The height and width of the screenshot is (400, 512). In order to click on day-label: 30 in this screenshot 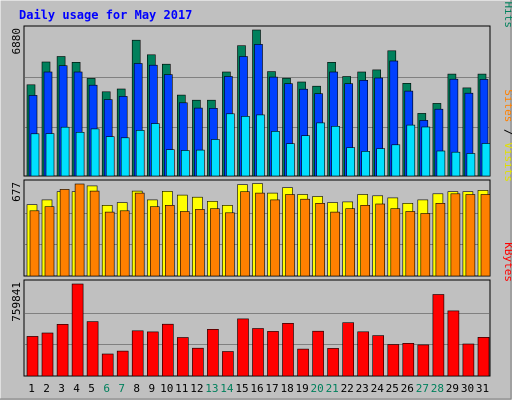, I will do `click(467, 388)`.